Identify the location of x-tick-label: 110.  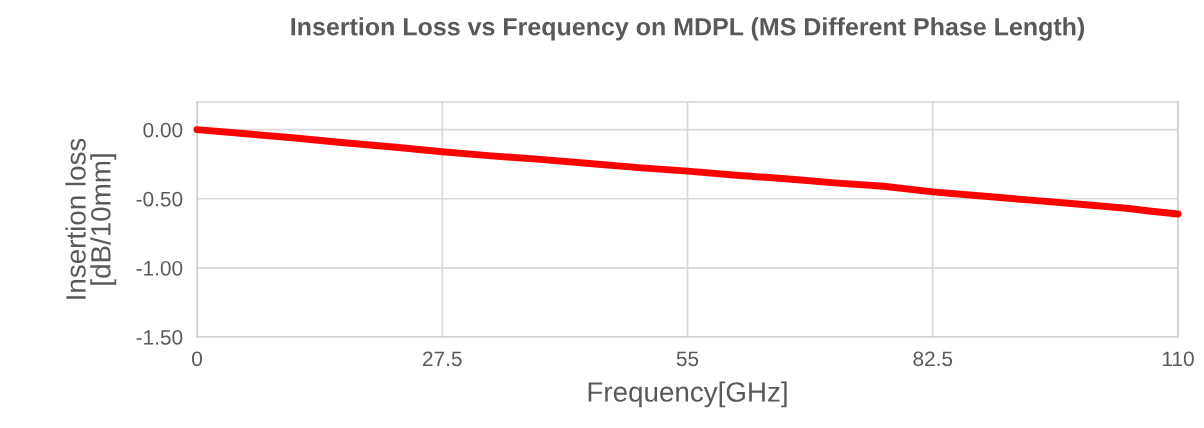
(1178, 359).